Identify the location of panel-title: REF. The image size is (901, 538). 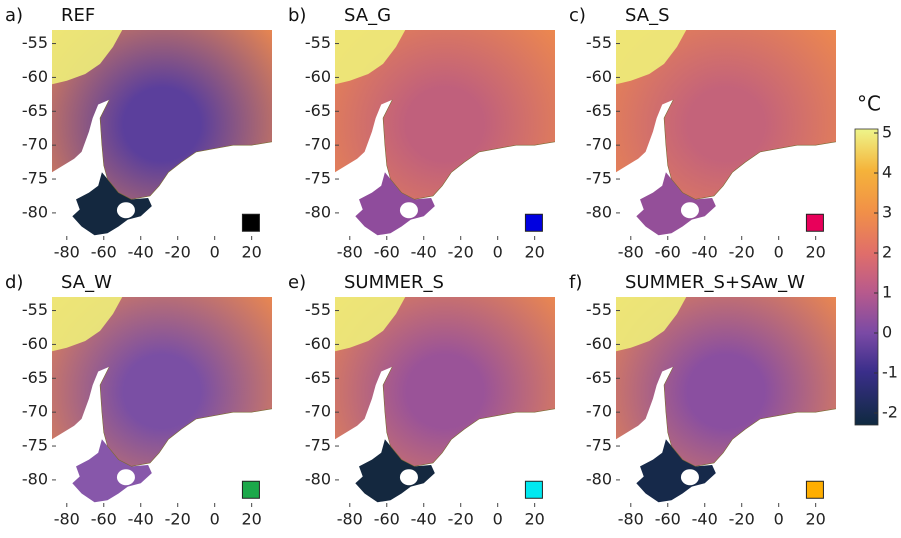
(78, 15).